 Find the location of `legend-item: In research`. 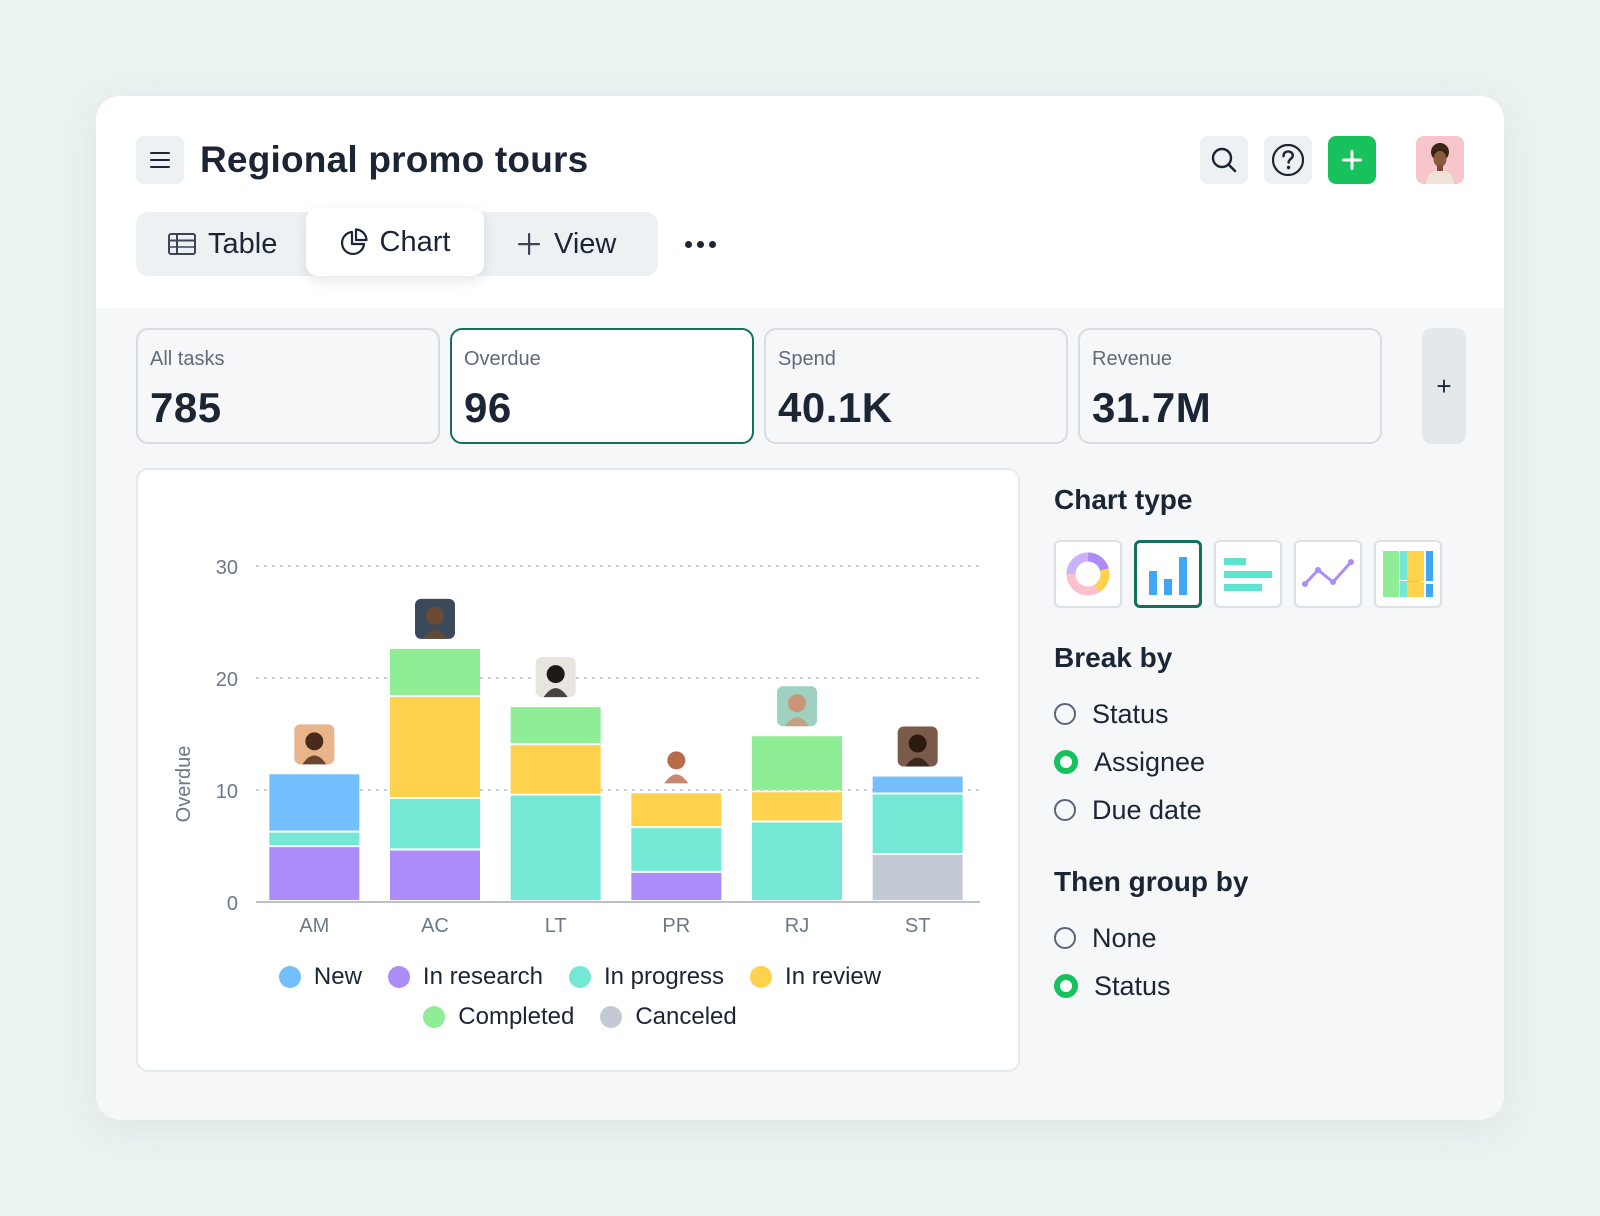

legend-item: In research is located at coordinates (465, 976).